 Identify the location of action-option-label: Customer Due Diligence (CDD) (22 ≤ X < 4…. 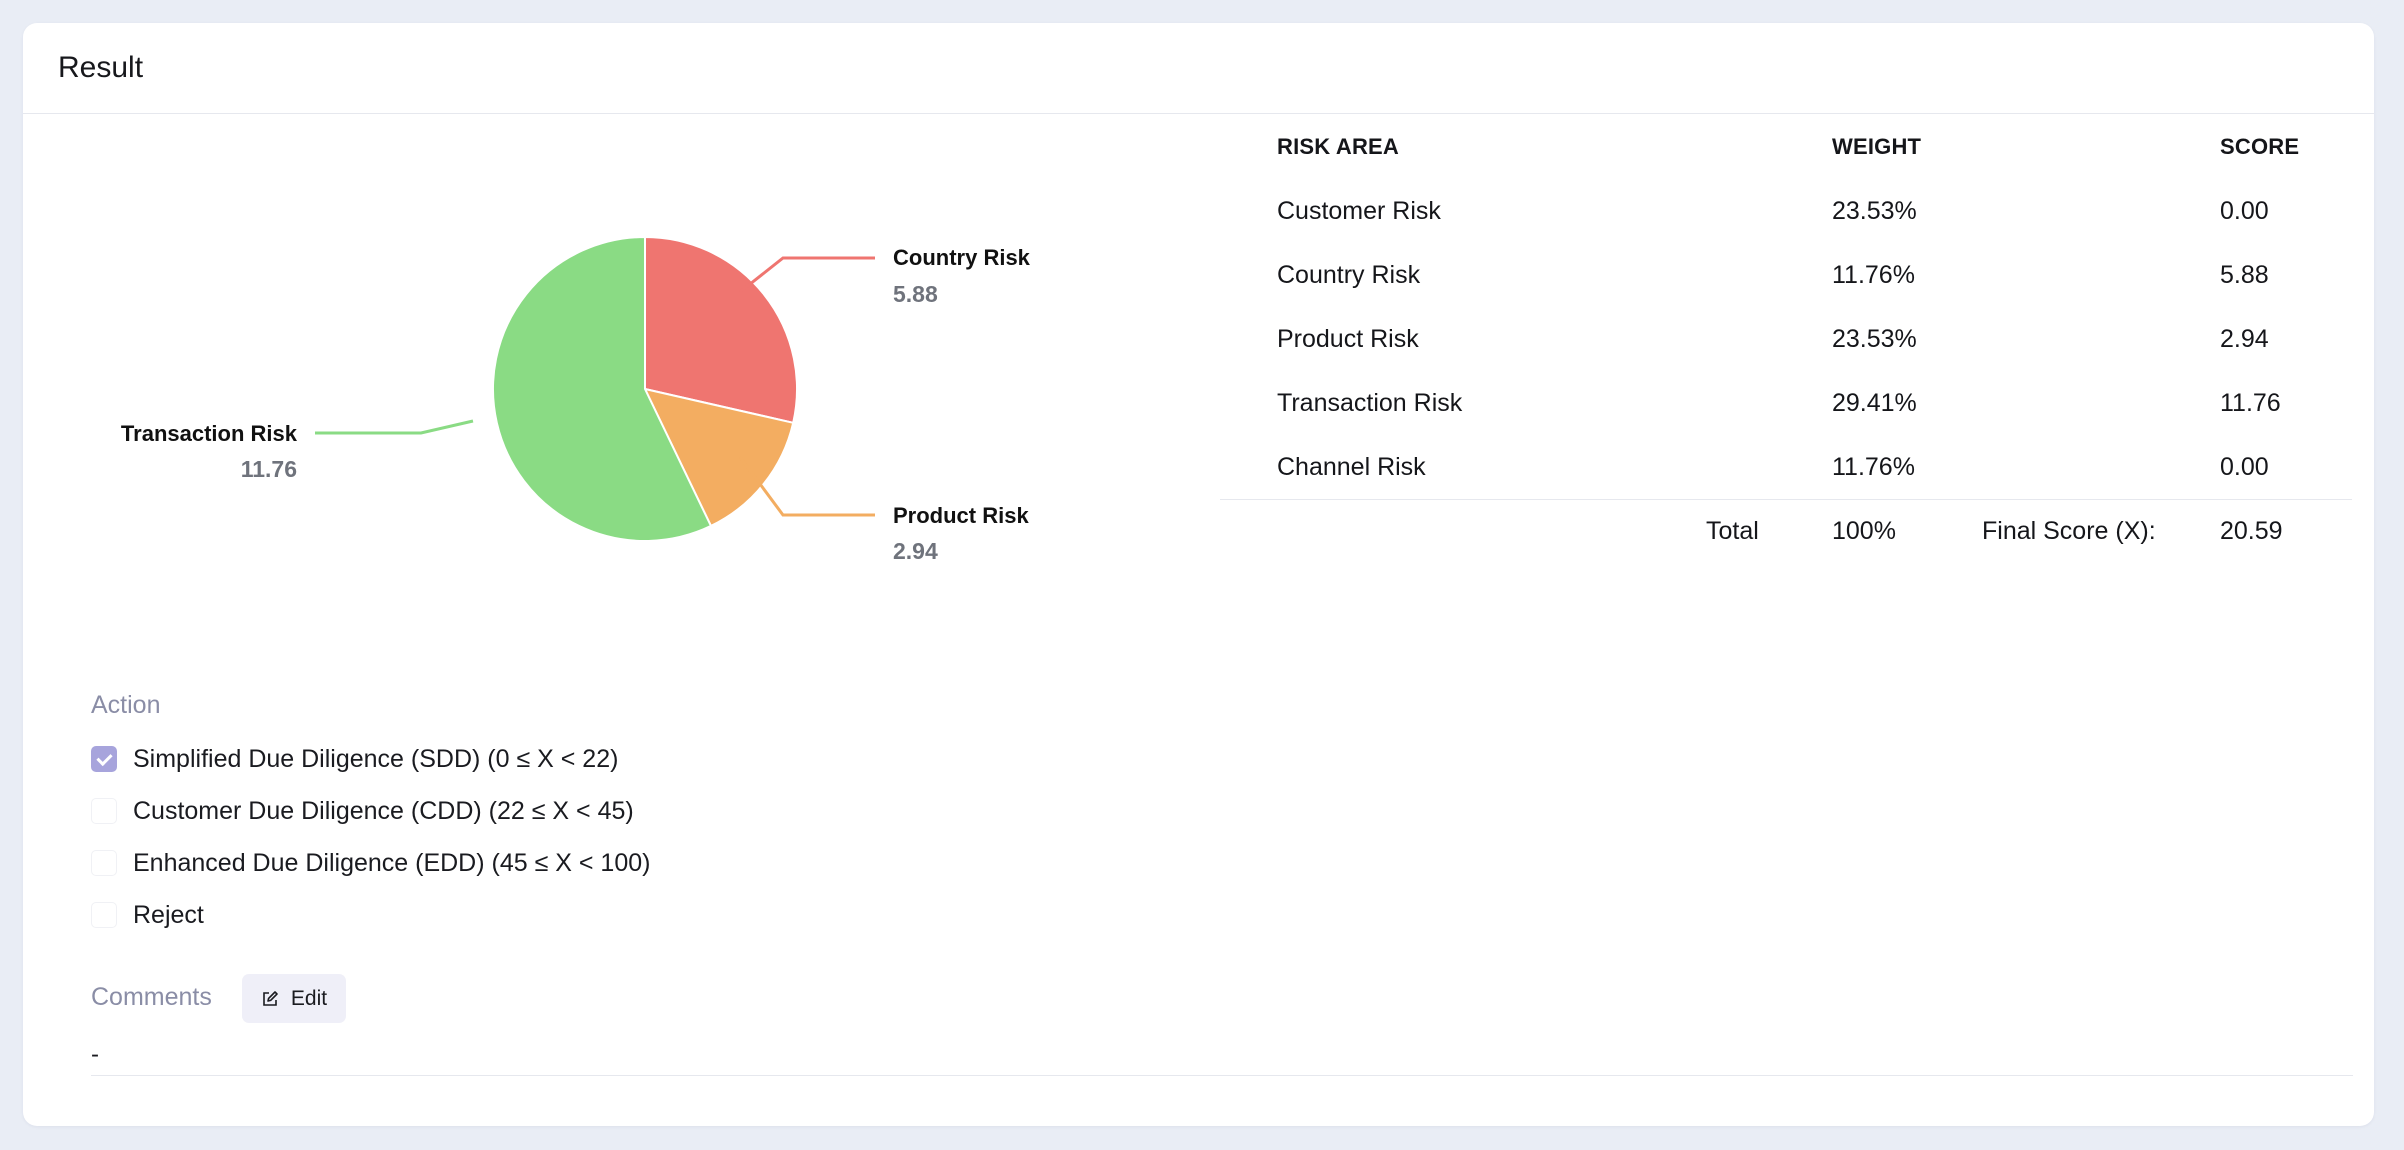
(383, 810).